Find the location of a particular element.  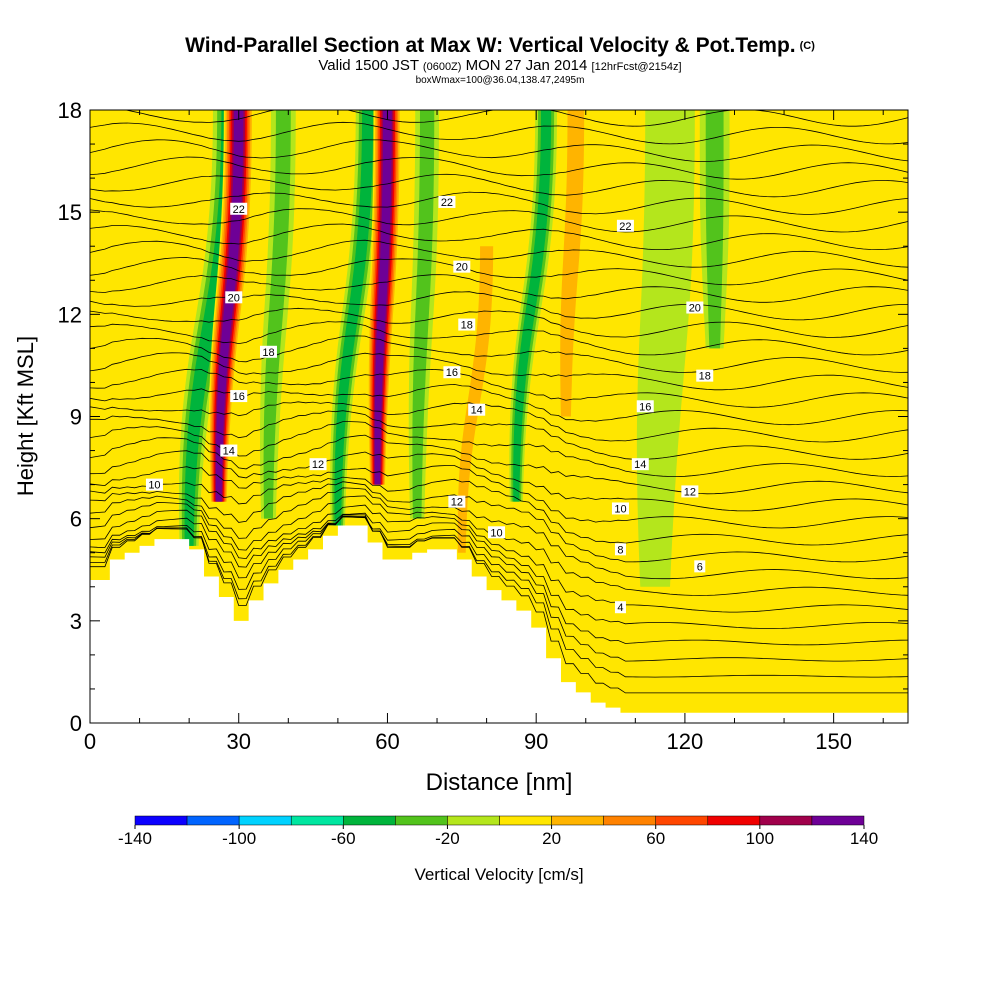

contour-label-text: 6 is located at coordinates (700, 567).